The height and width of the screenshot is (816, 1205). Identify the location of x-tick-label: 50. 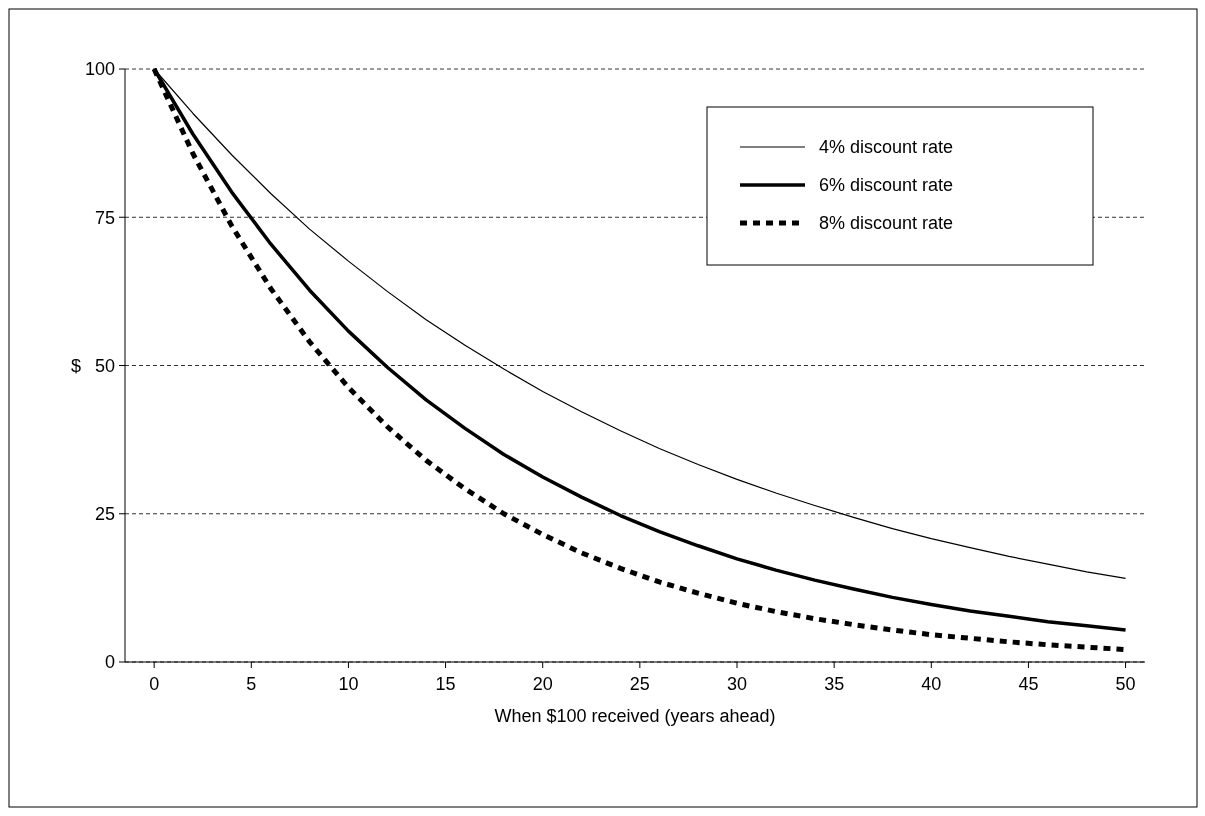
(1125, 684).